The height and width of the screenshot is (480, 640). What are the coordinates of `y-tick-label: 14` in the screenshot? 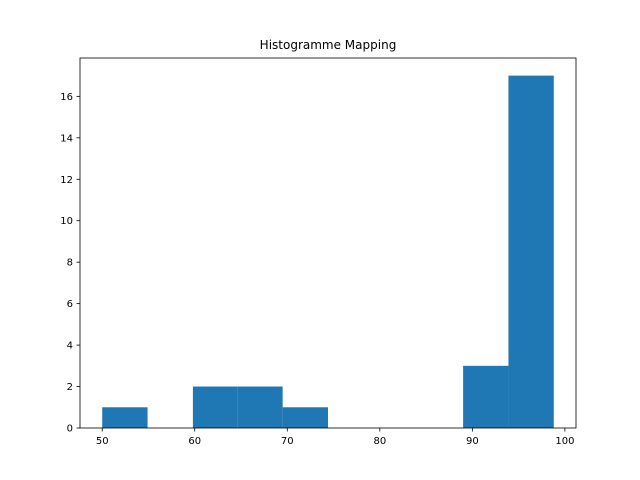 It's located at (66, 138).